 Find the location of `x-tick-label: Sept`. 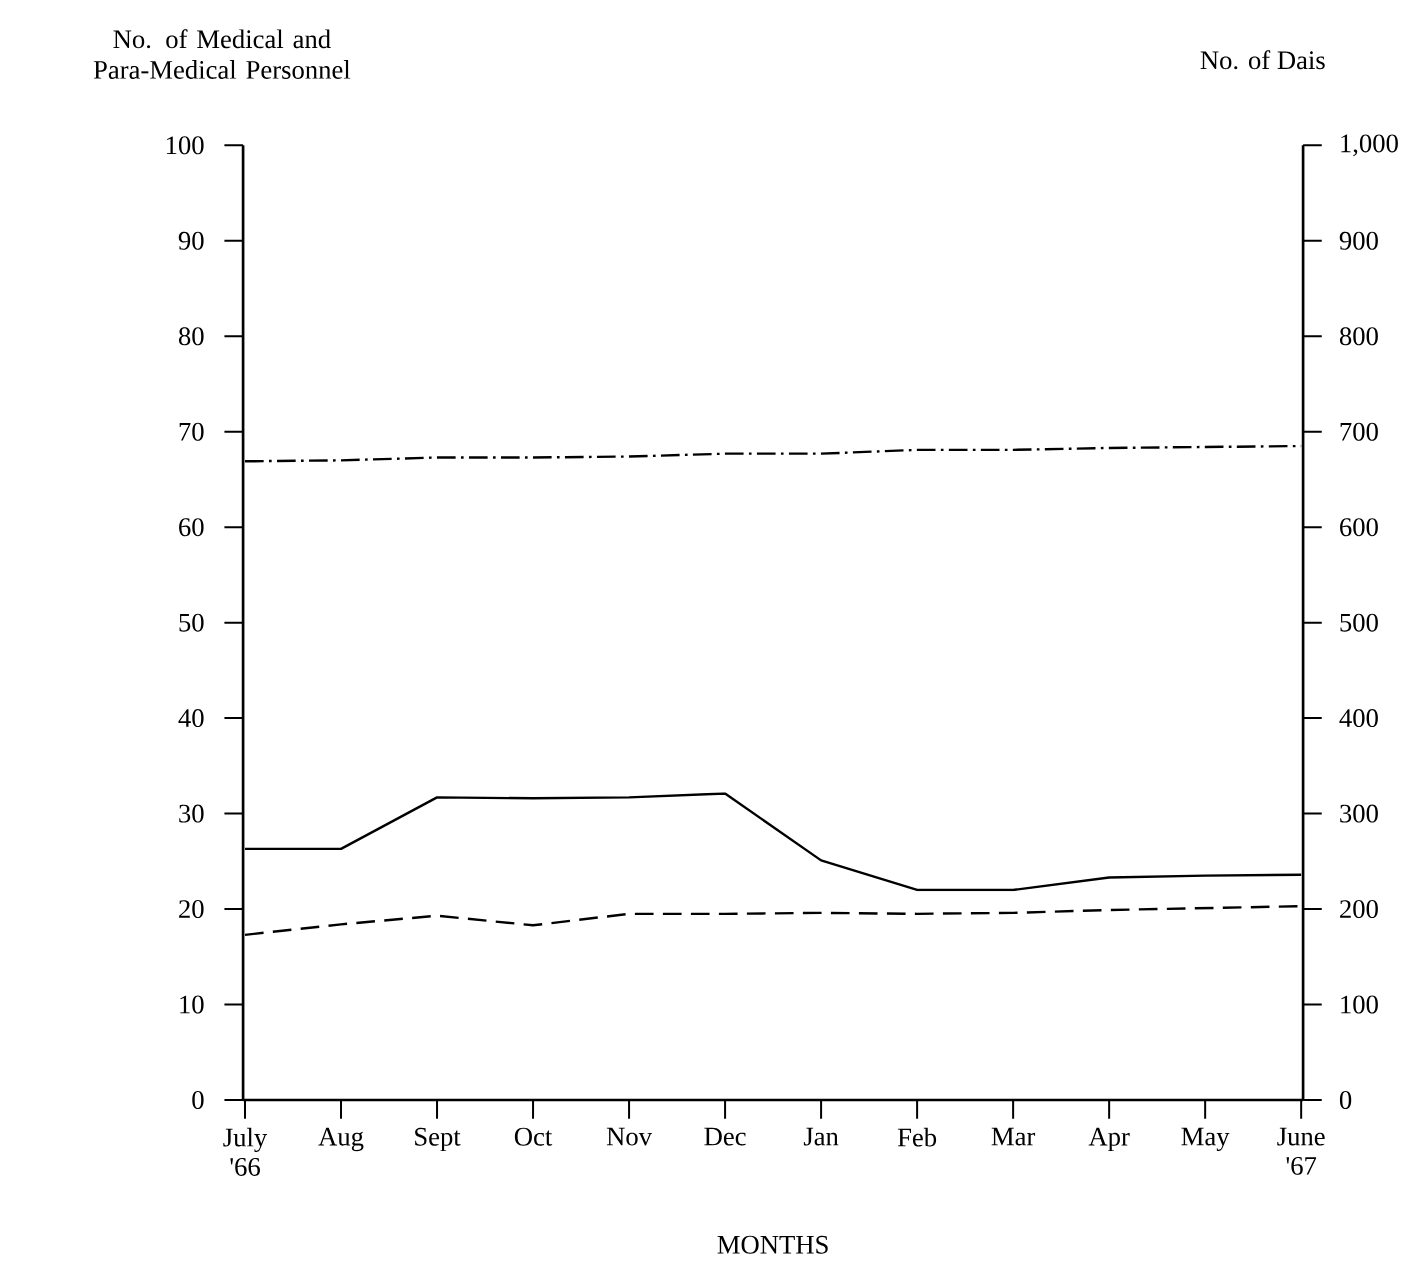

x-tick-label: Sept is located at coordinates (438, 1139).